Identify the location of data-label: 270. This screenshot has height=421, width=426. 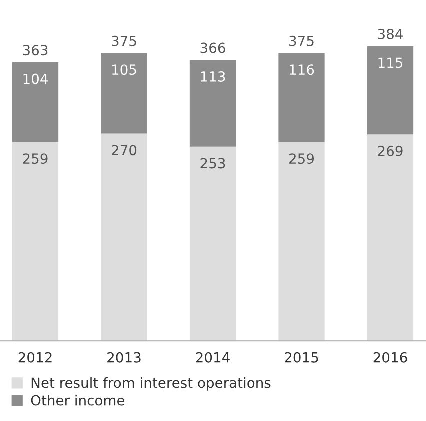
(124, 150).